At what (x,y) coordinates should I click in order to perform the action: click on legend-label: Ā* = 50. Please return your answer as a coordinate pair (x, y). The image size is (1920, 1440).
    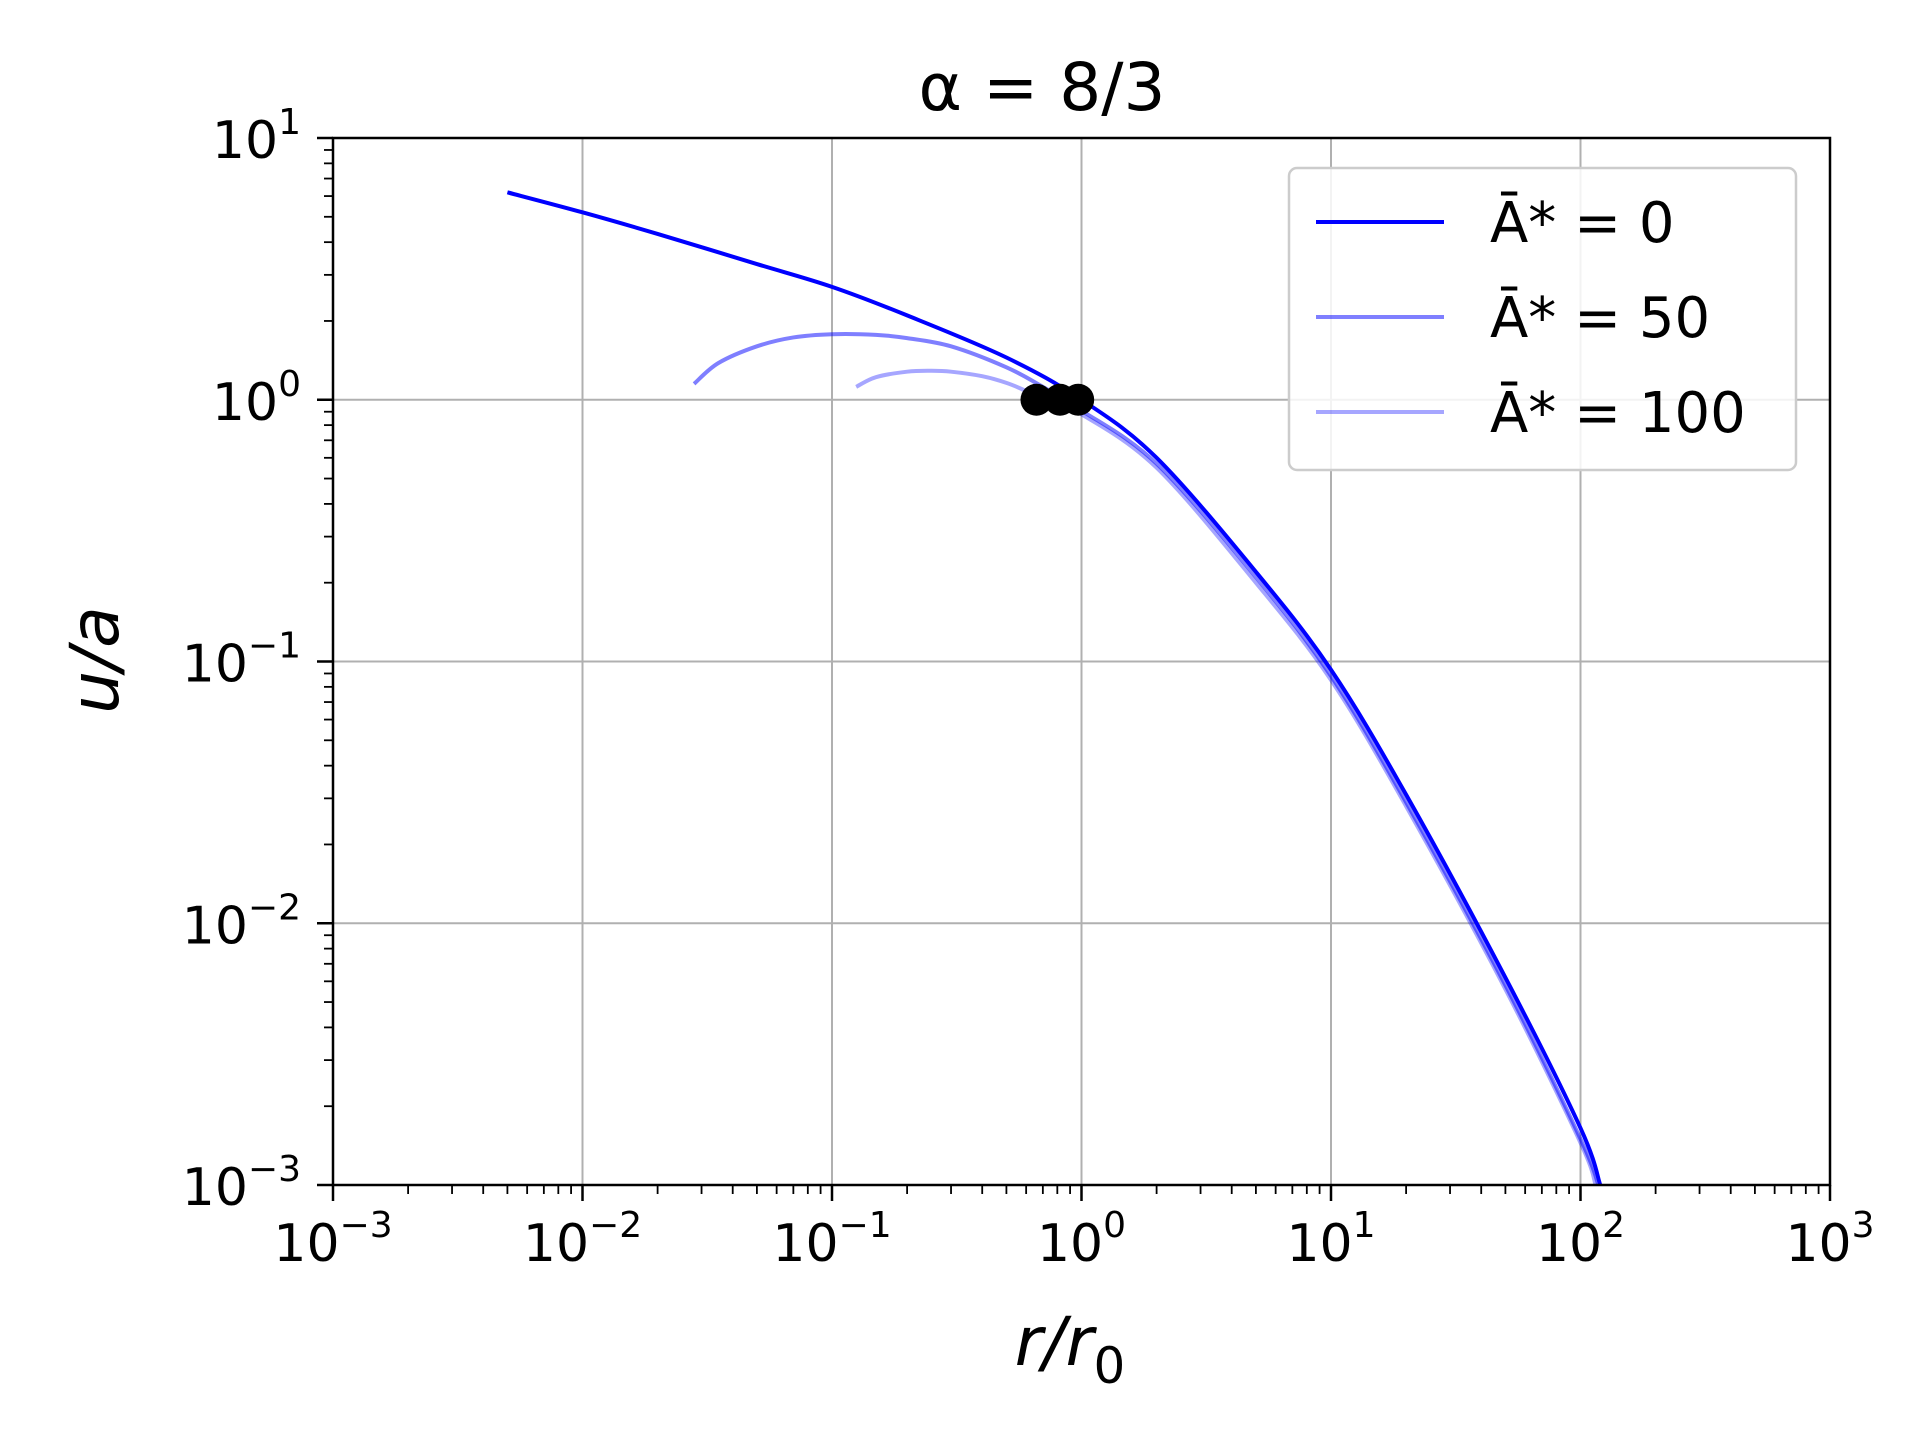
    Looking at the image, I should click on (1600, 318).